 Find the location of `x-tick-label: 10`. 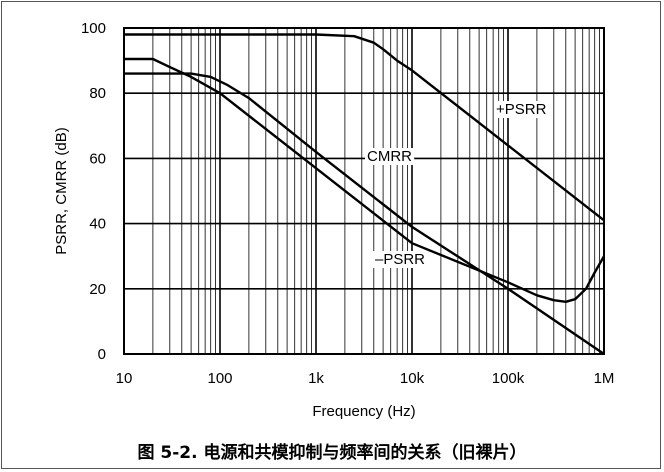

x-tick-label: 10 is located at coordinates (124, 378).